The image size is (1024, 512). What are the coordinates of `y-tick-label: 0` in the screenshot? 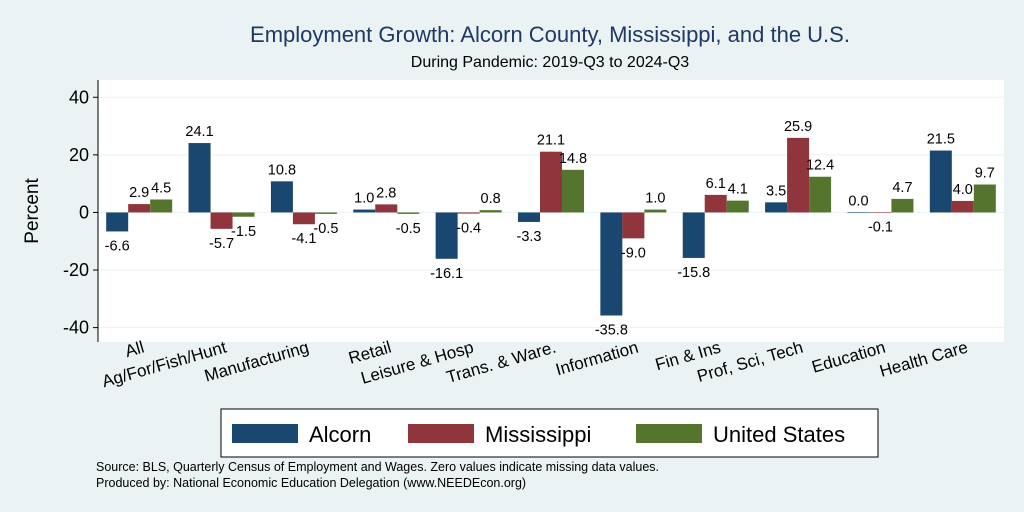 It's located at (84, 212).